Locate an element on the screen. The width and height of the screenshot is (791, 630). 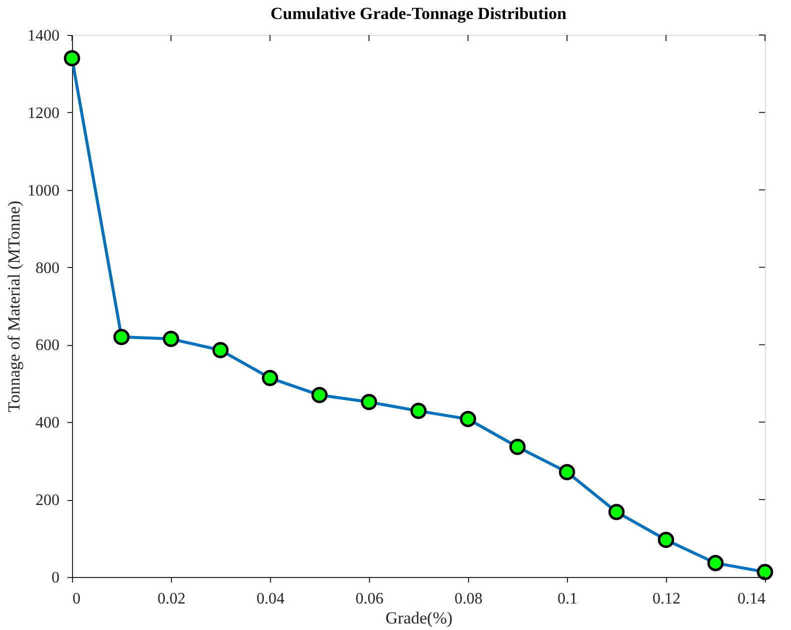
y-tick-label: 600 is located at coordinates (48, 345).